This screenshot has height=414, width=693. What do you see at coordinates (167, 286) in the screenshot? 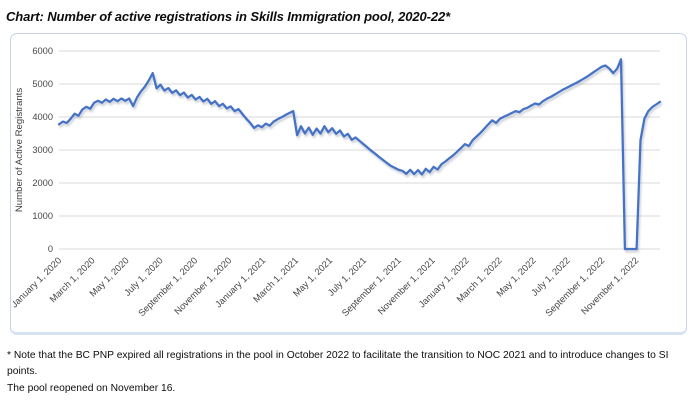
I see `svg-text: September 1, 2020` at bounding box center [167, 286].